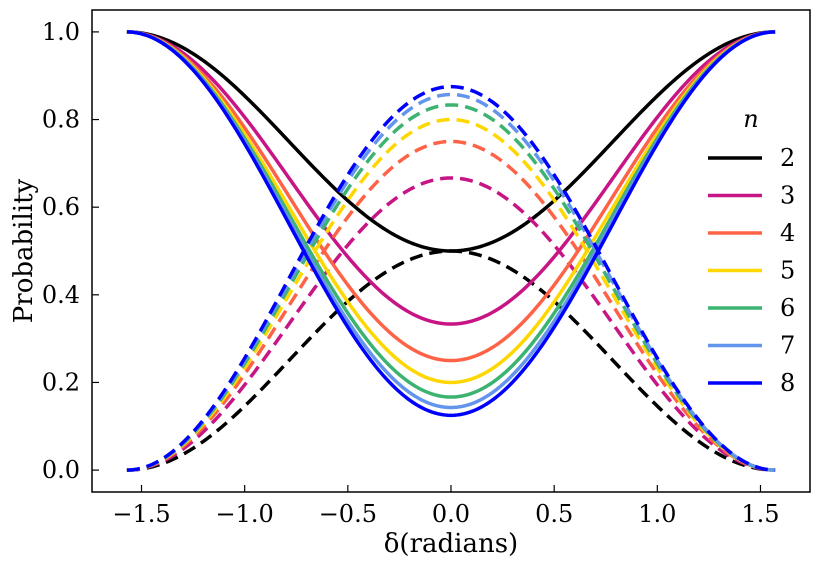 Image resolution: width=830 pixels, height=570 pixels. What do you see at coordinates (61, 120) in the screenshot?
I see `y-tick-label: 0.8` at bounding box center [61, 120].